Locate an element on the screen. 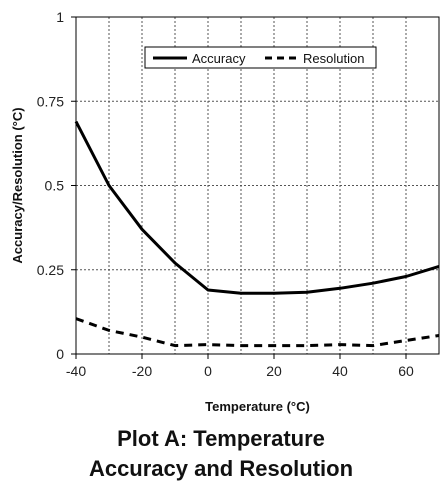 Image resolution: width=442 pixels, height=489 pixels. legend-label-resolution: Resolution is located at coordinates (333, 58).